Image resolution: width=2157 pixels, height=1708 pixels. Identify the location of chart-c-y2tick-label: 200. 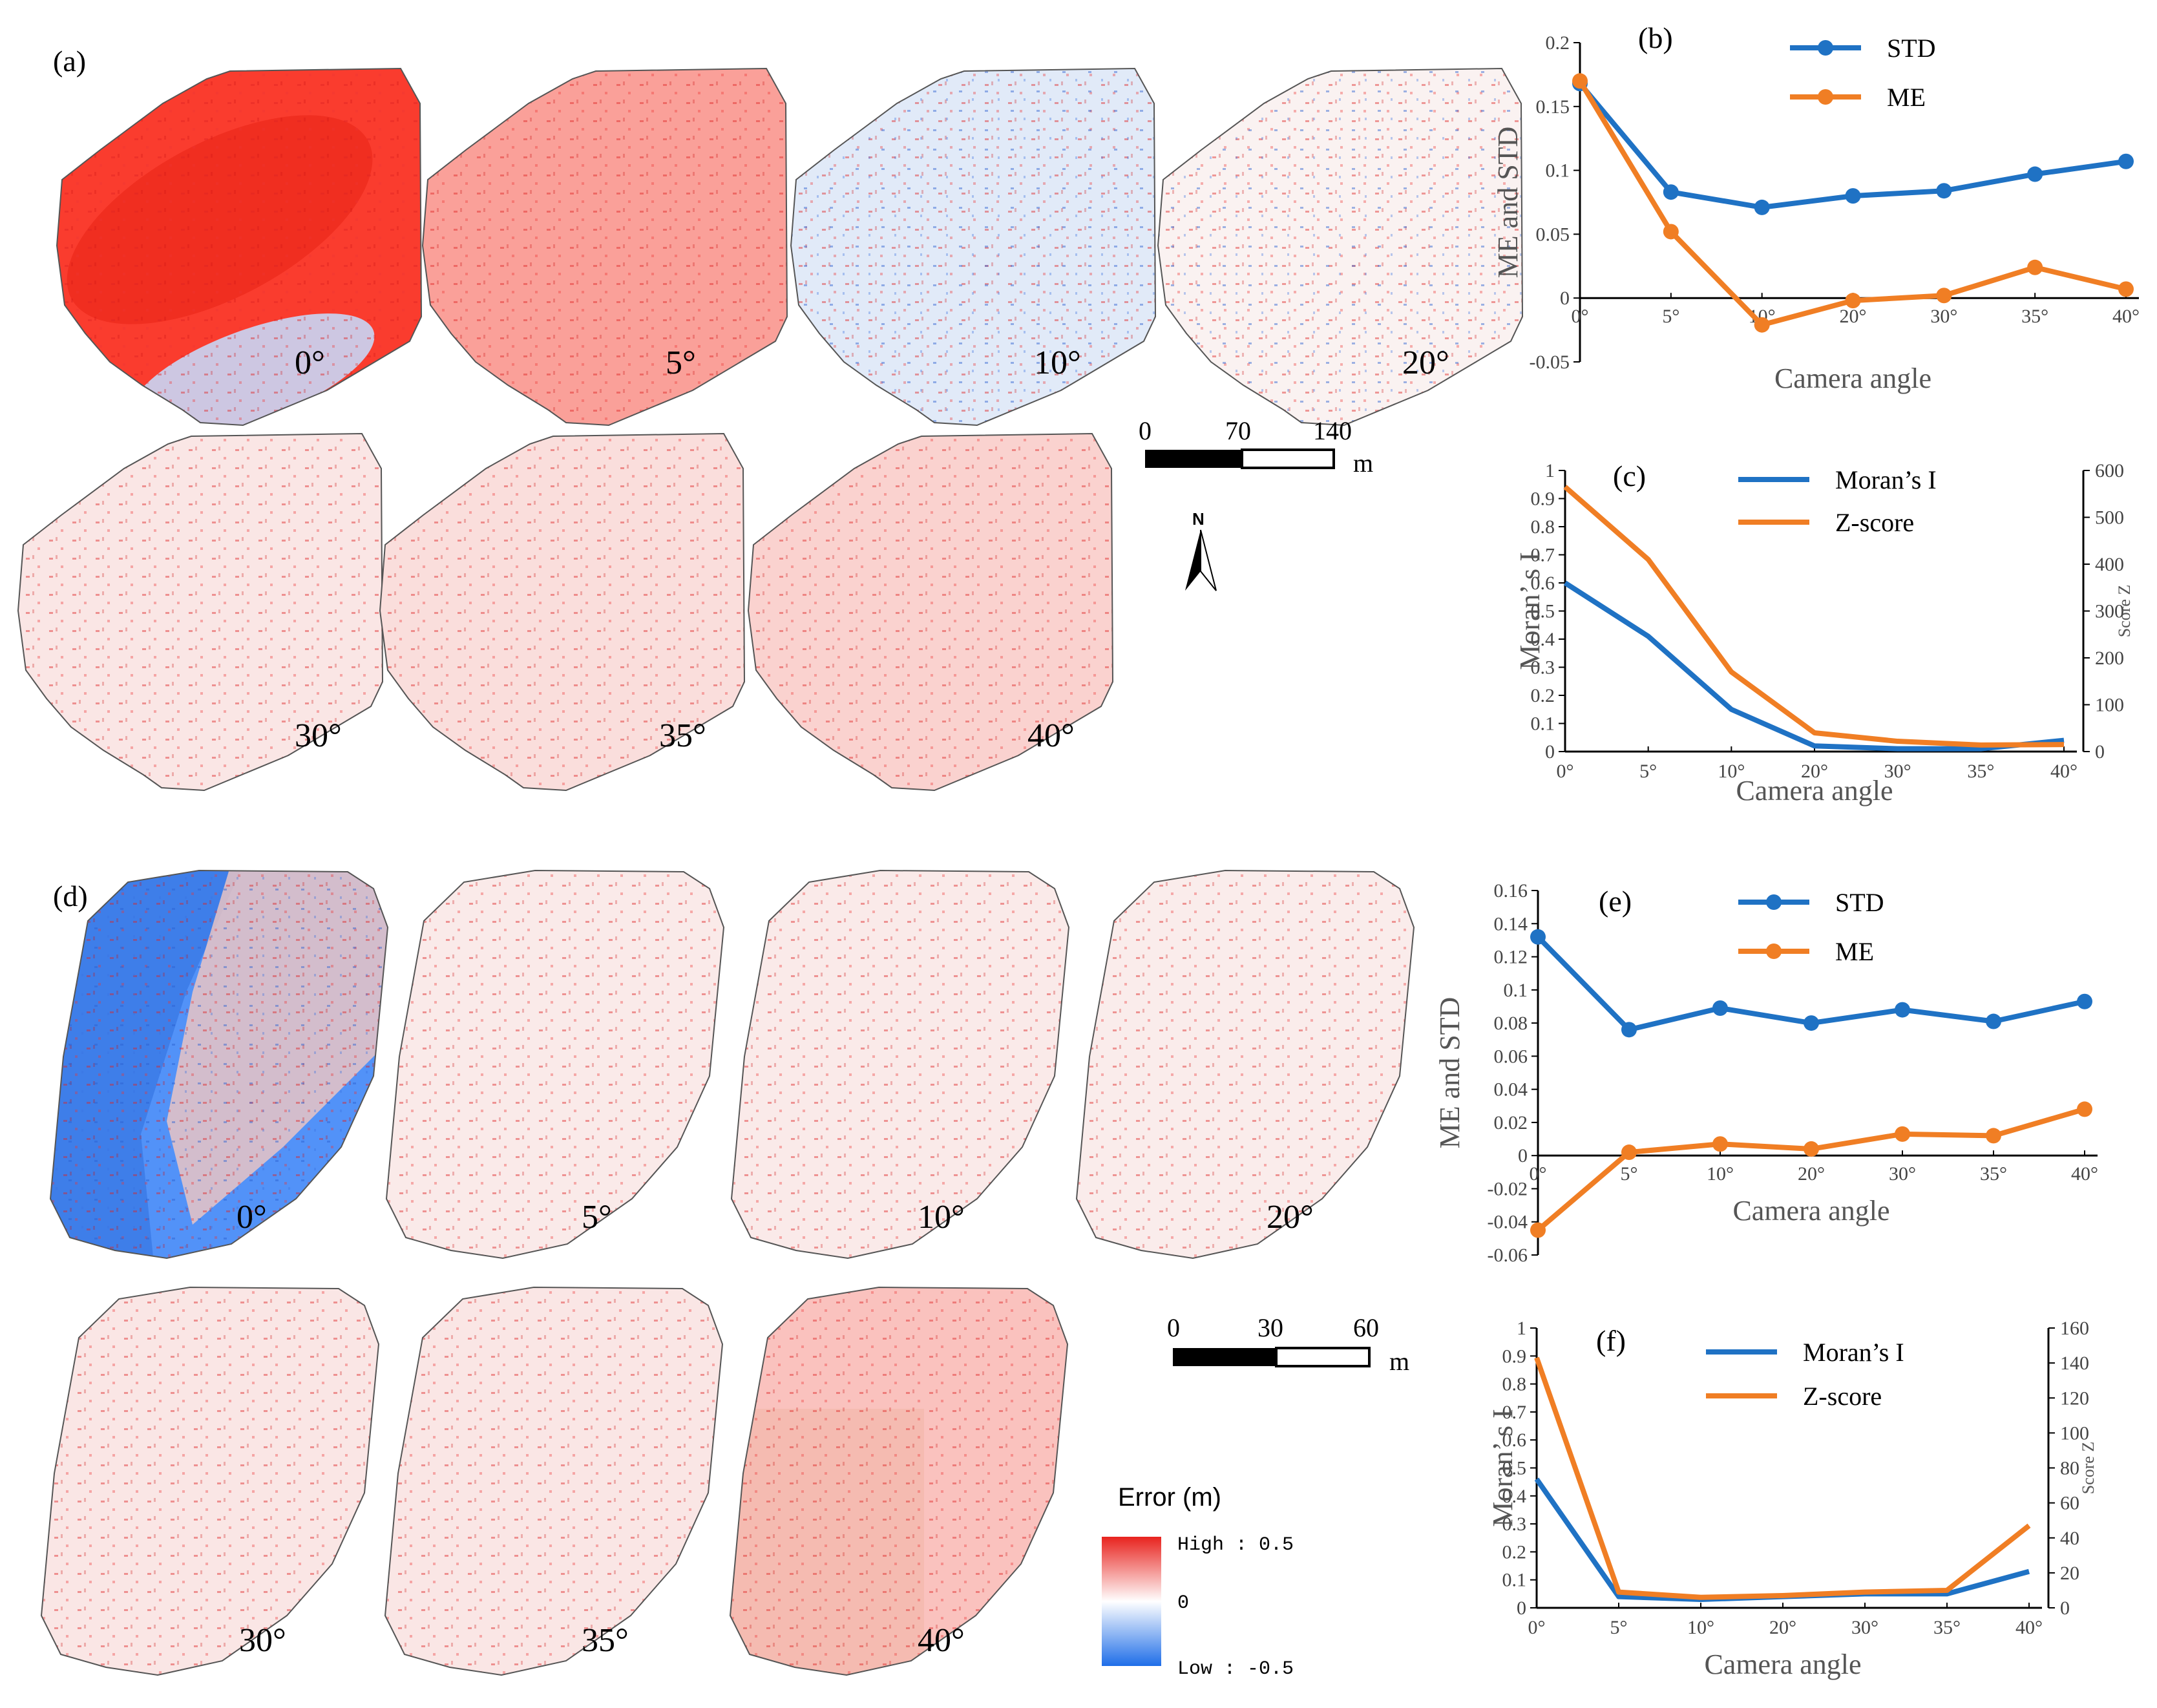
(2109, 659).